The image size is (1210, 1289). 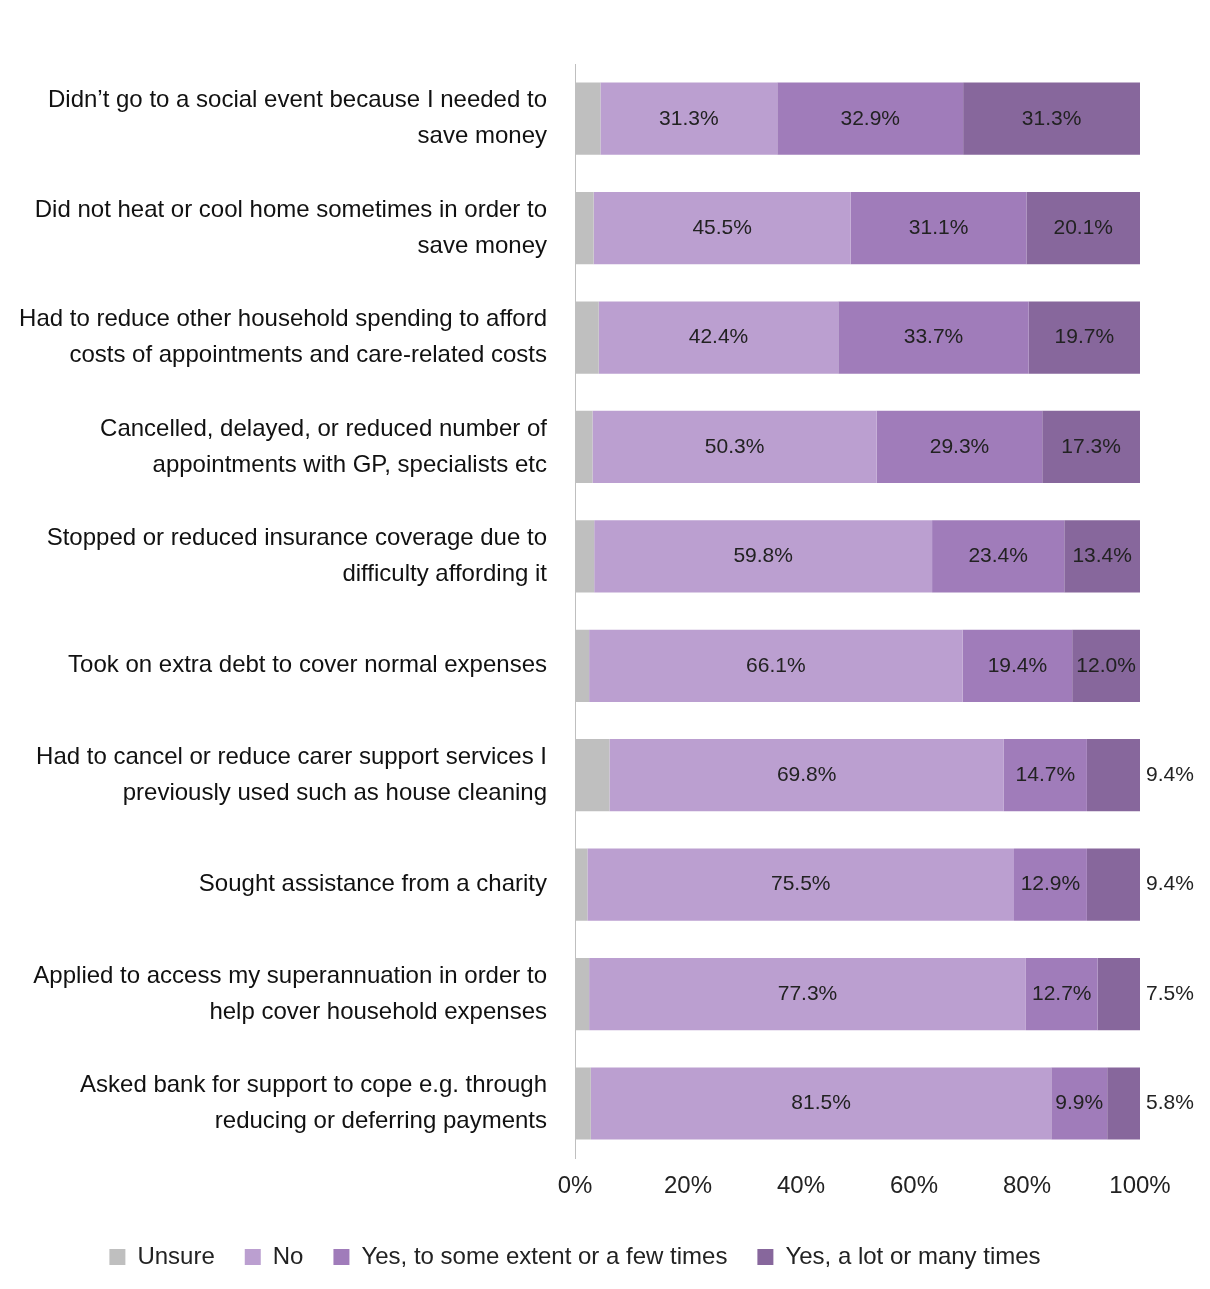 I want to click on data-label: 59.8%, so click(x=763, y=555).